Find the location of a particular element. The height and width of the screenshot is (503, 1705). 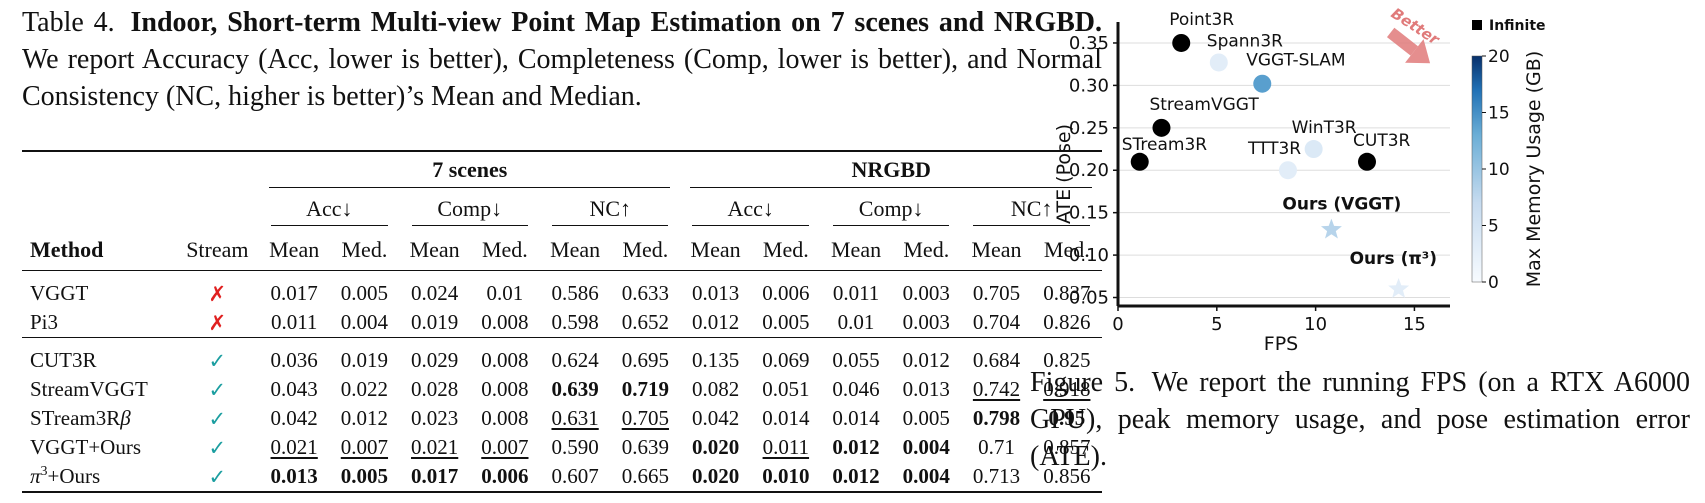

x-tick-label: 5 is located at coordinates (1216, 324).